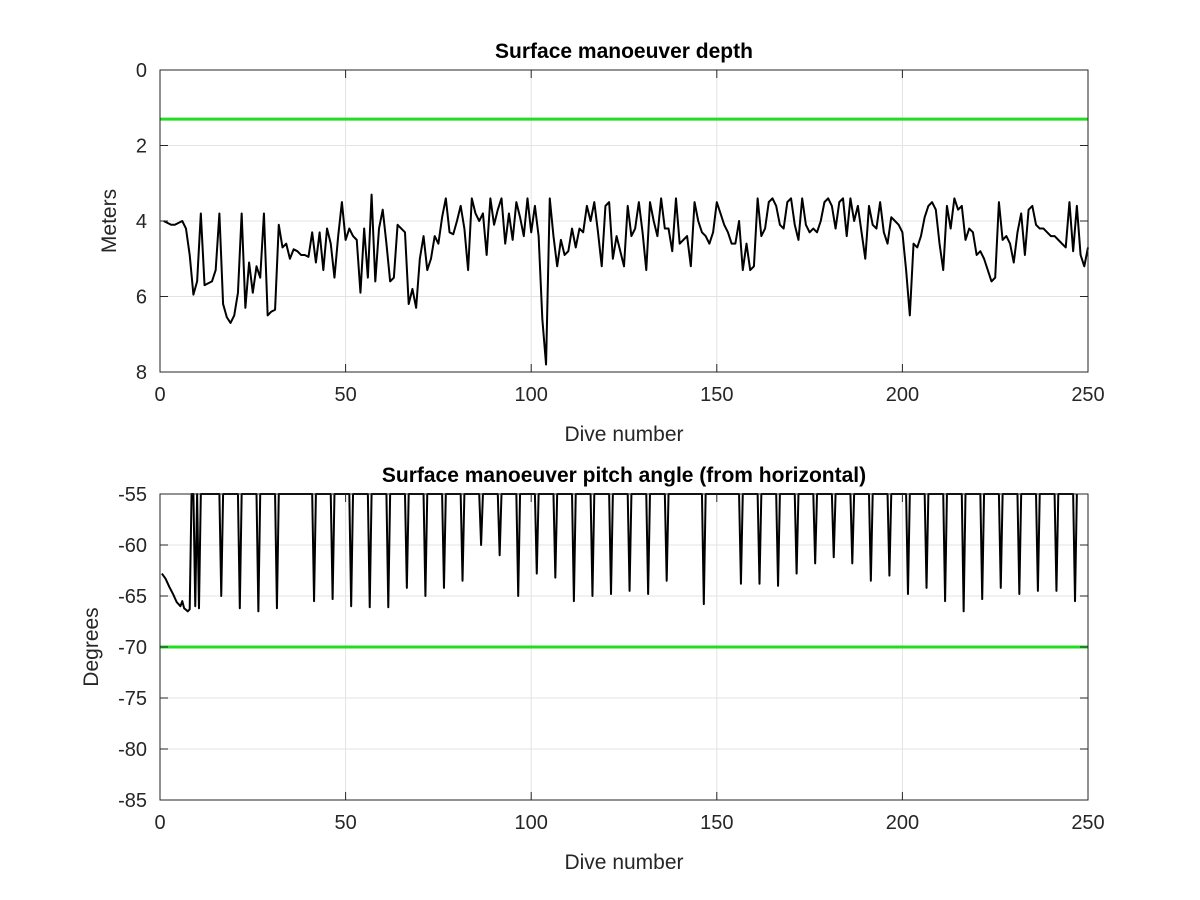 The width and height of the screenshot is (1200, 900). I want to click on pitch-x-axis-label: Dive number, so click(623, 862).